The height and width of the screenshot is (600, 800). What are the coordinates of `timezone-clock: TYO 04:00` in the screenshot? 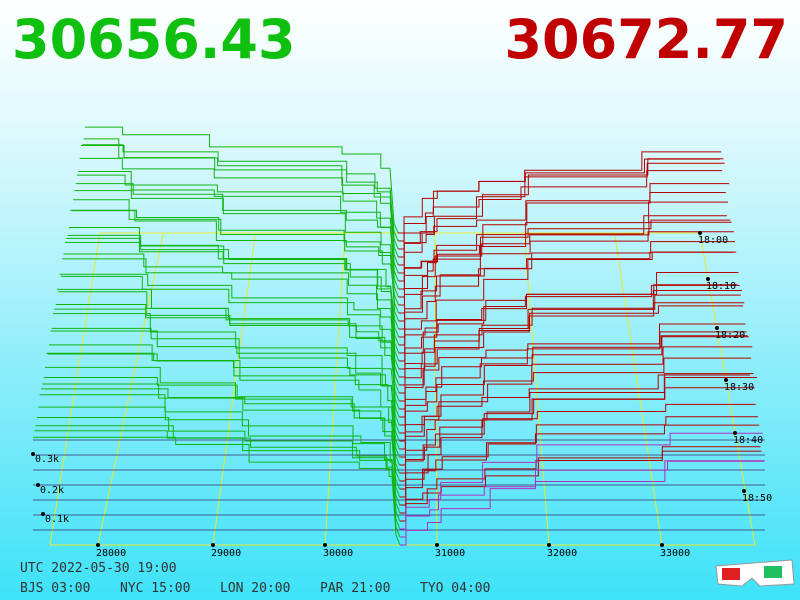 It's located at (455, 588).